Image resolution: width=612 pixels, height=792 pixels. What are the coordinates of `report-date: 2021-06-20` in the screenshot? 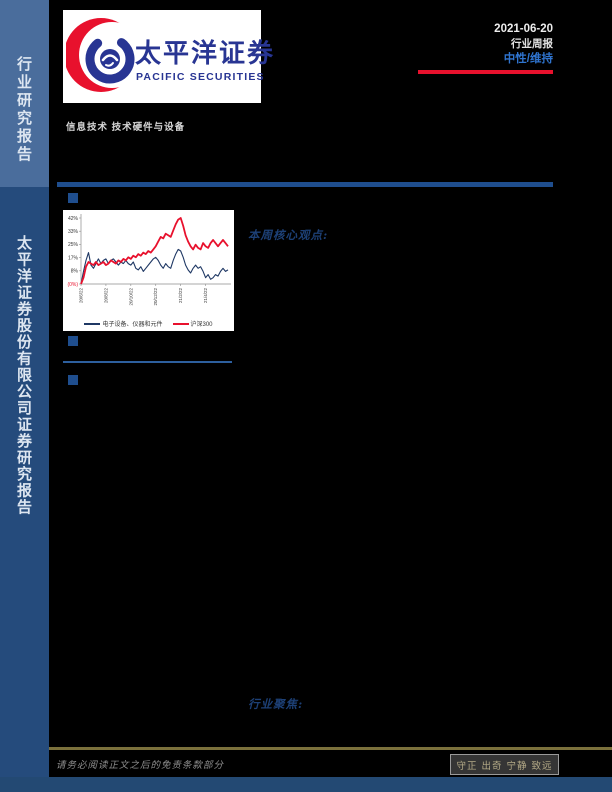 It's located at (523, 29).